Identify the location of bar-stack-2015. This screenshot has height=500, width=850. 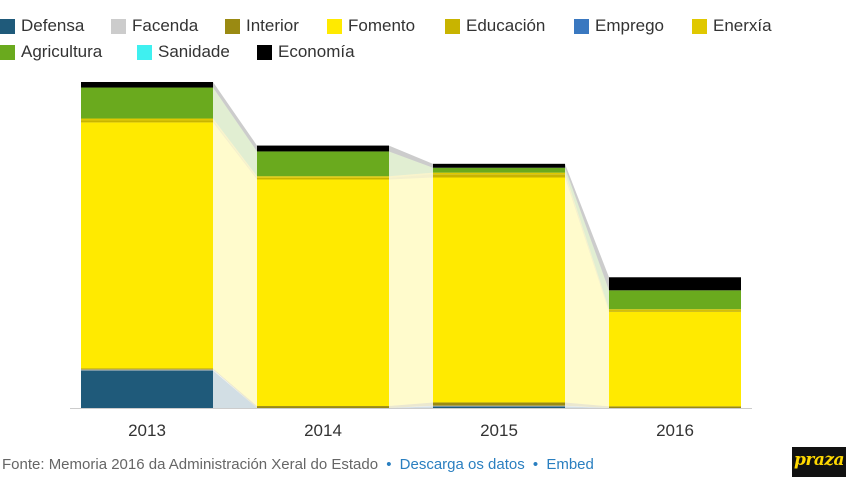
(499, 285).